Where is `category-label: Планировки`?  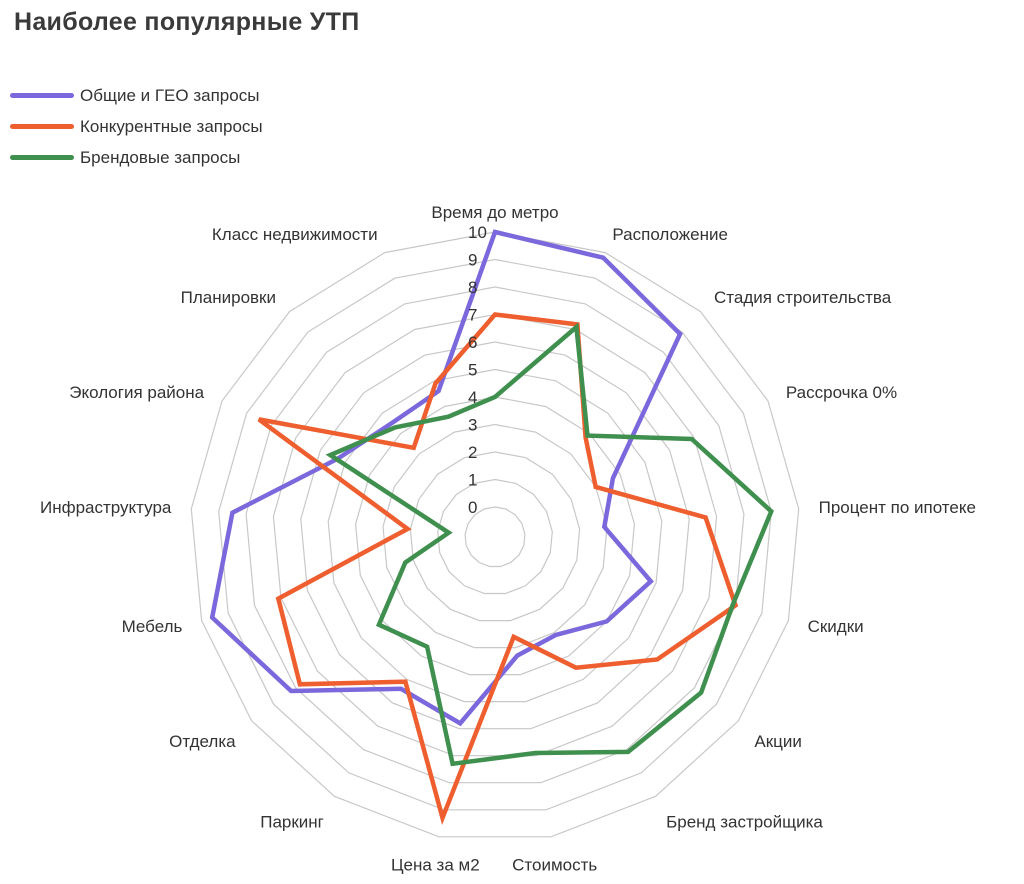
category-label: Планировки is located at coordinates (228, 297).